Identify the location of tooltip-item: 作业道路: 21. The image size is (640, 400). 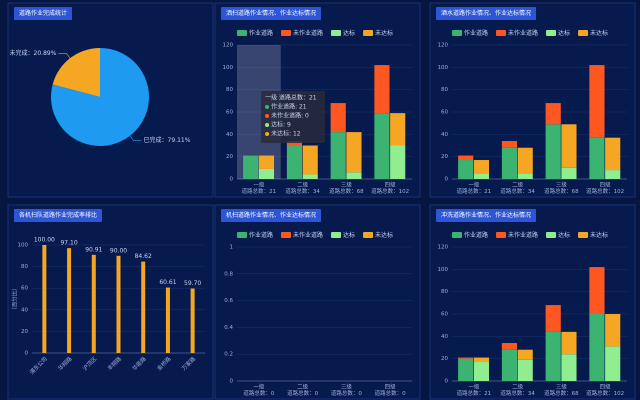
(289, 107).